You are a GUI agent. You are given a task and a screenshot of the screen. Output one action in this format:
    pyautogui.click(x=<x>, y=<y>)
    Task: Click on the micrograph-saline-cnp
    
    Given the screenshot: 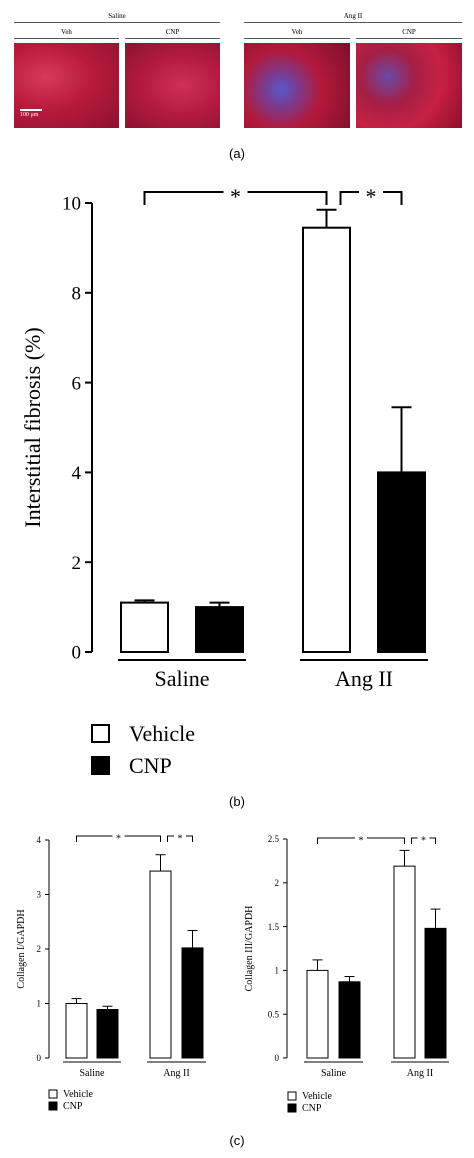 What is the action you would take?
    pyautogui.click(x=172, y=85)
    